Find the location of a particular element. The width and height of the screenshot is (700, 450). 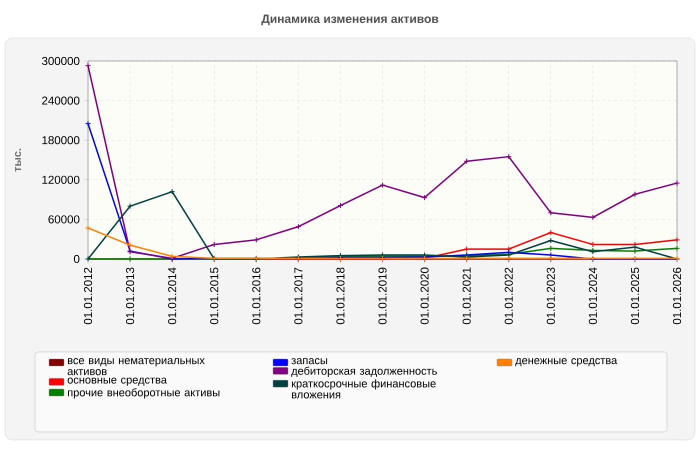

y-tick-label: 0 is located at coordinates (77, 259).